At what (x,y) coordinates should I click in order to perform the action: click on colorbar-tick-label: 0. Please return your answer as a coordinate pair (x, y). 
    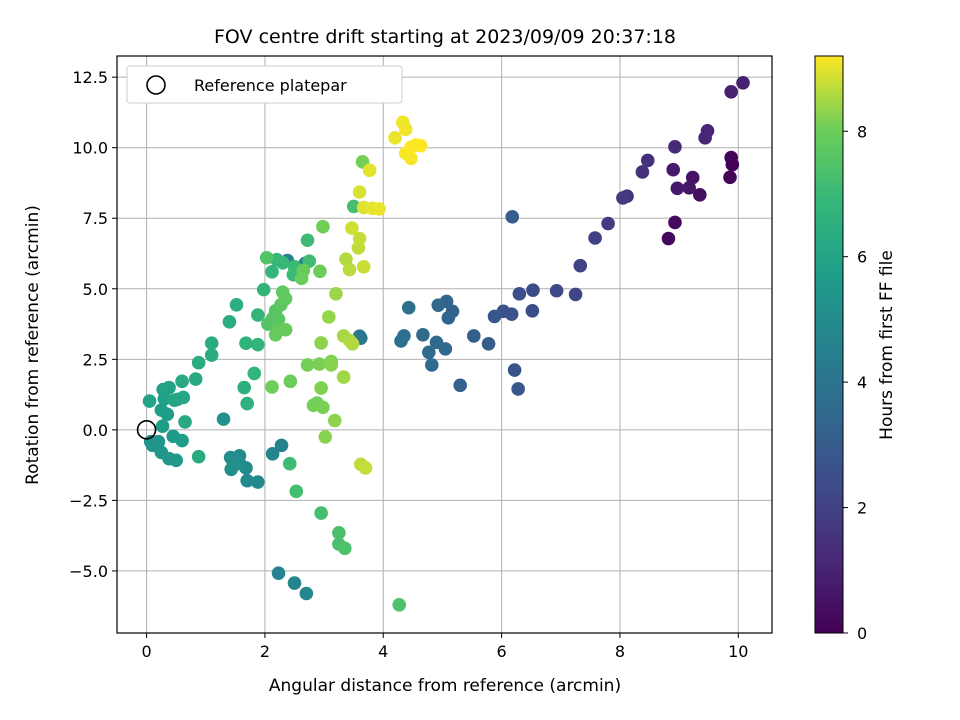
    Looking at the image, I should click on (862, 633).